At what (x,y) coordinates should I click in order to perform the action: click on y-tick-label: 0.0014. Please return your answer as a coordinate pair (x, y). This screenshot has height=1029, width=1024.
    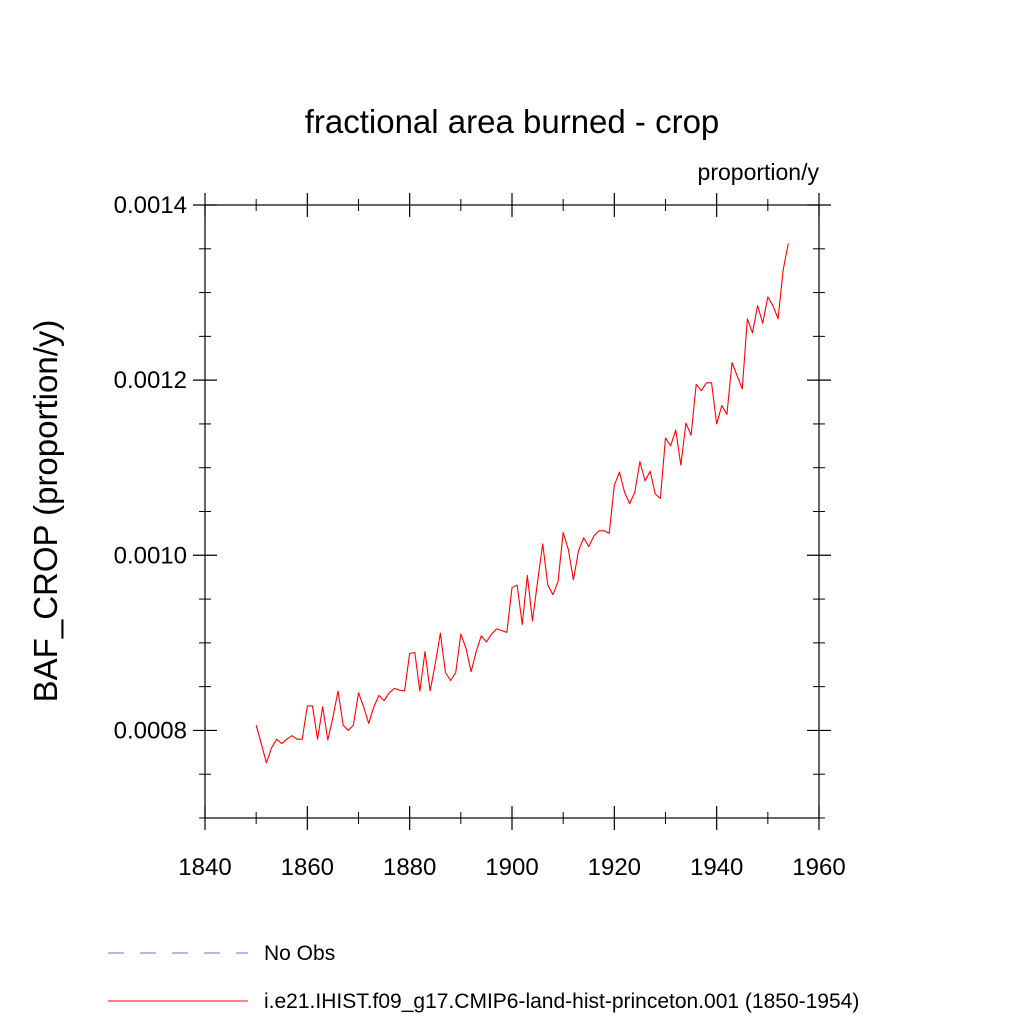
    Looking at the image, I should click on (150, 205).